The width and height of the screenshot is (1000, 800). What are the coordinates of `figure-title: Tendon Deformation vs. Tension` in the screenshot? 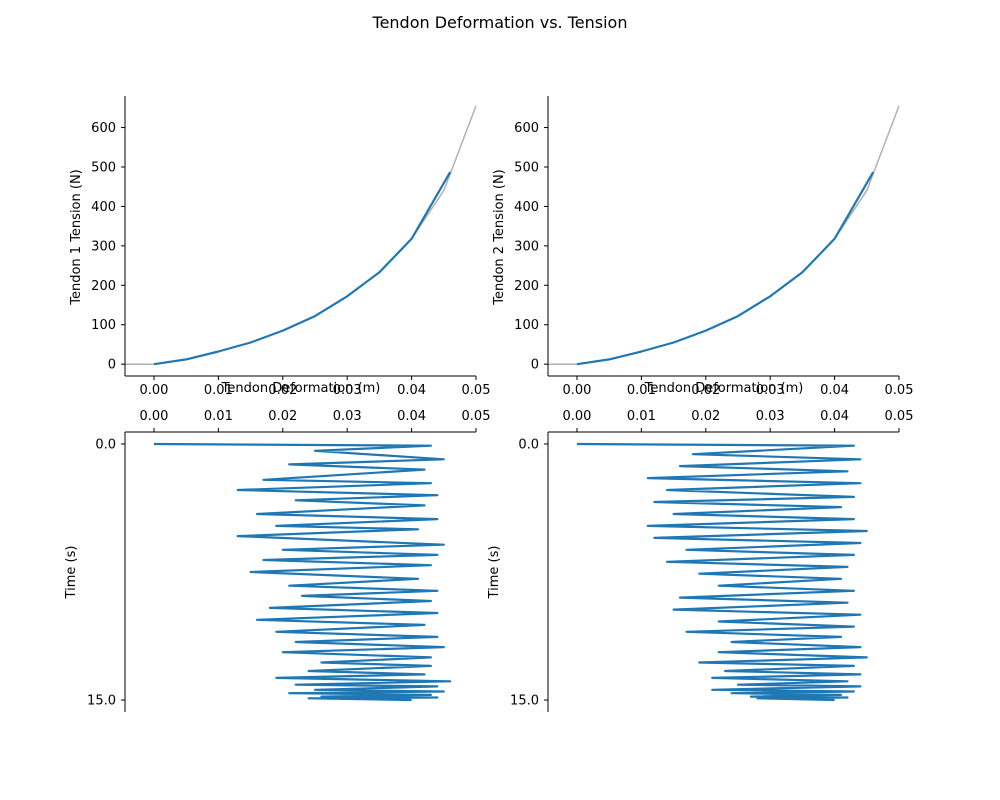 It's located at (500, 22).